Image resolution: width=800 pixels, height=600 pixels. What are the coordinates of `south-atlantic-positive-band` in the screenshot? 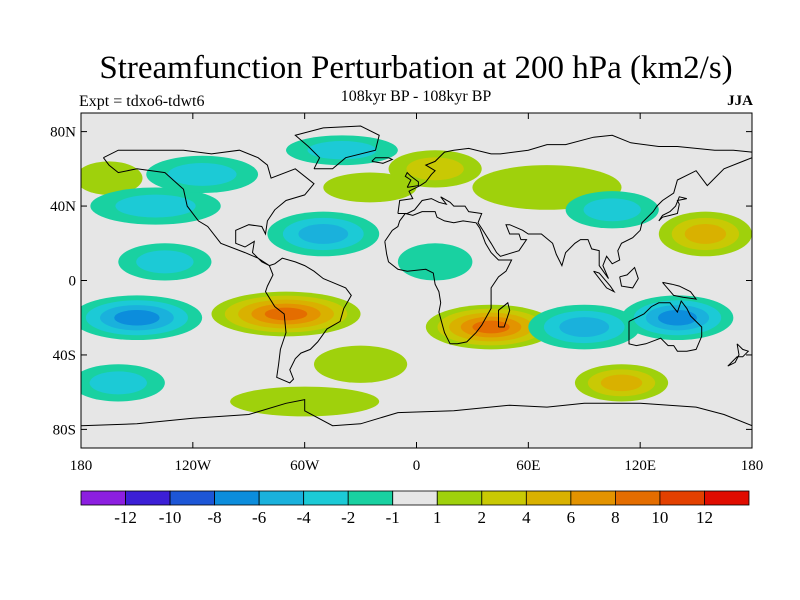 It's located at (360, 364).